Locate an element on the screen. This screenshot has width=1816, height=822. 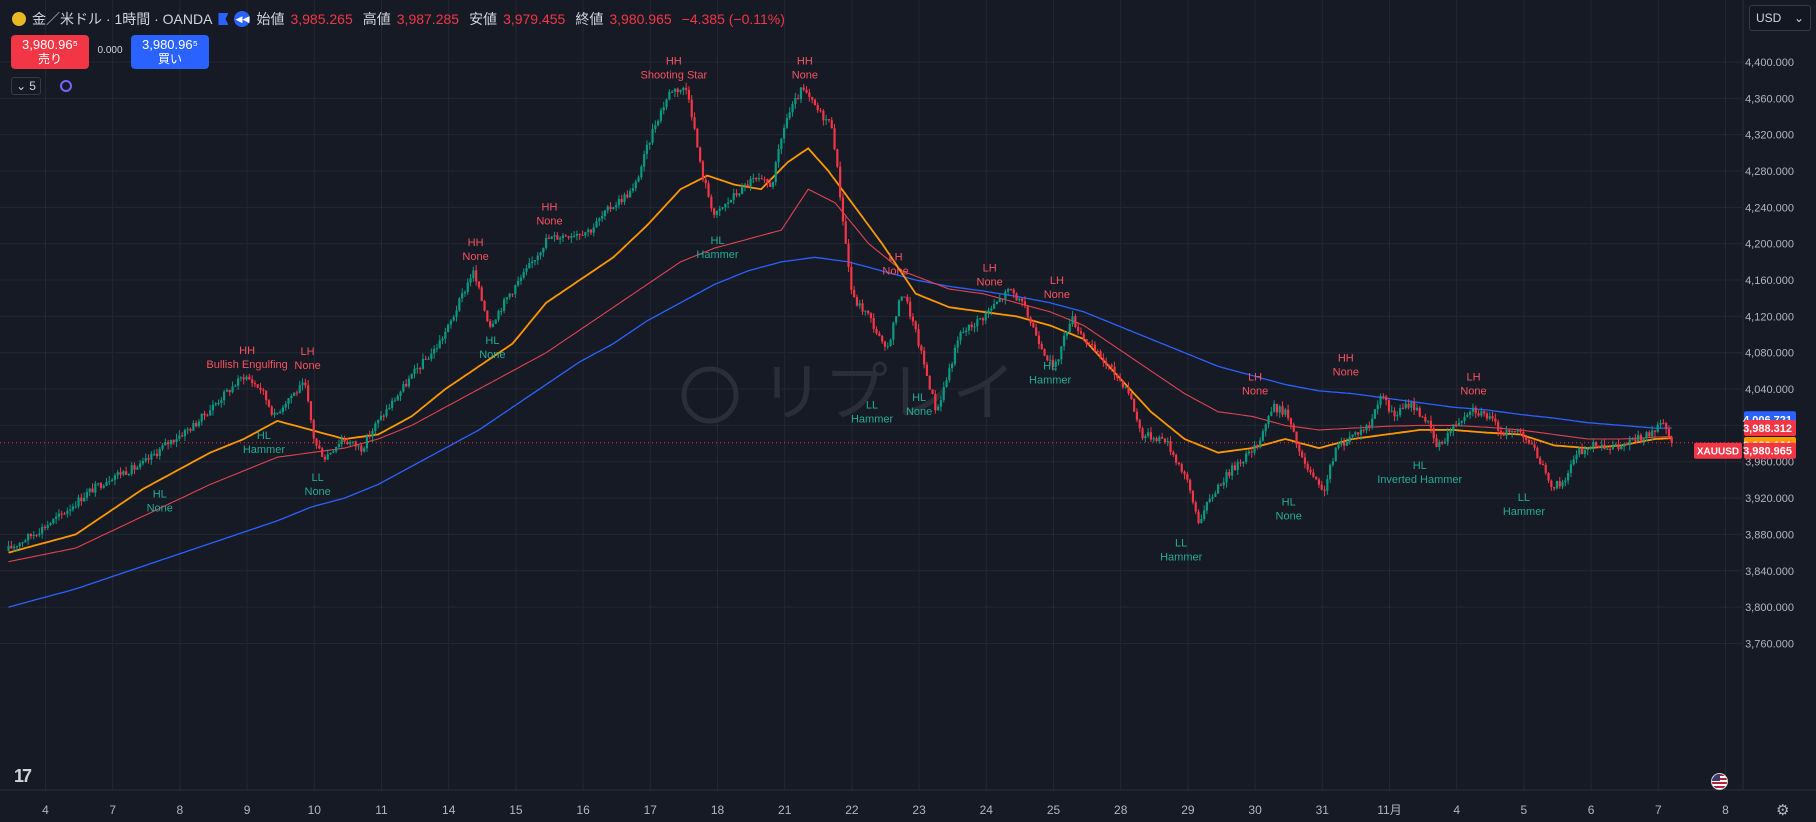
symbol-title: 金／米ドル · 1時間 · OANDA is located at coordinates (122, 19).